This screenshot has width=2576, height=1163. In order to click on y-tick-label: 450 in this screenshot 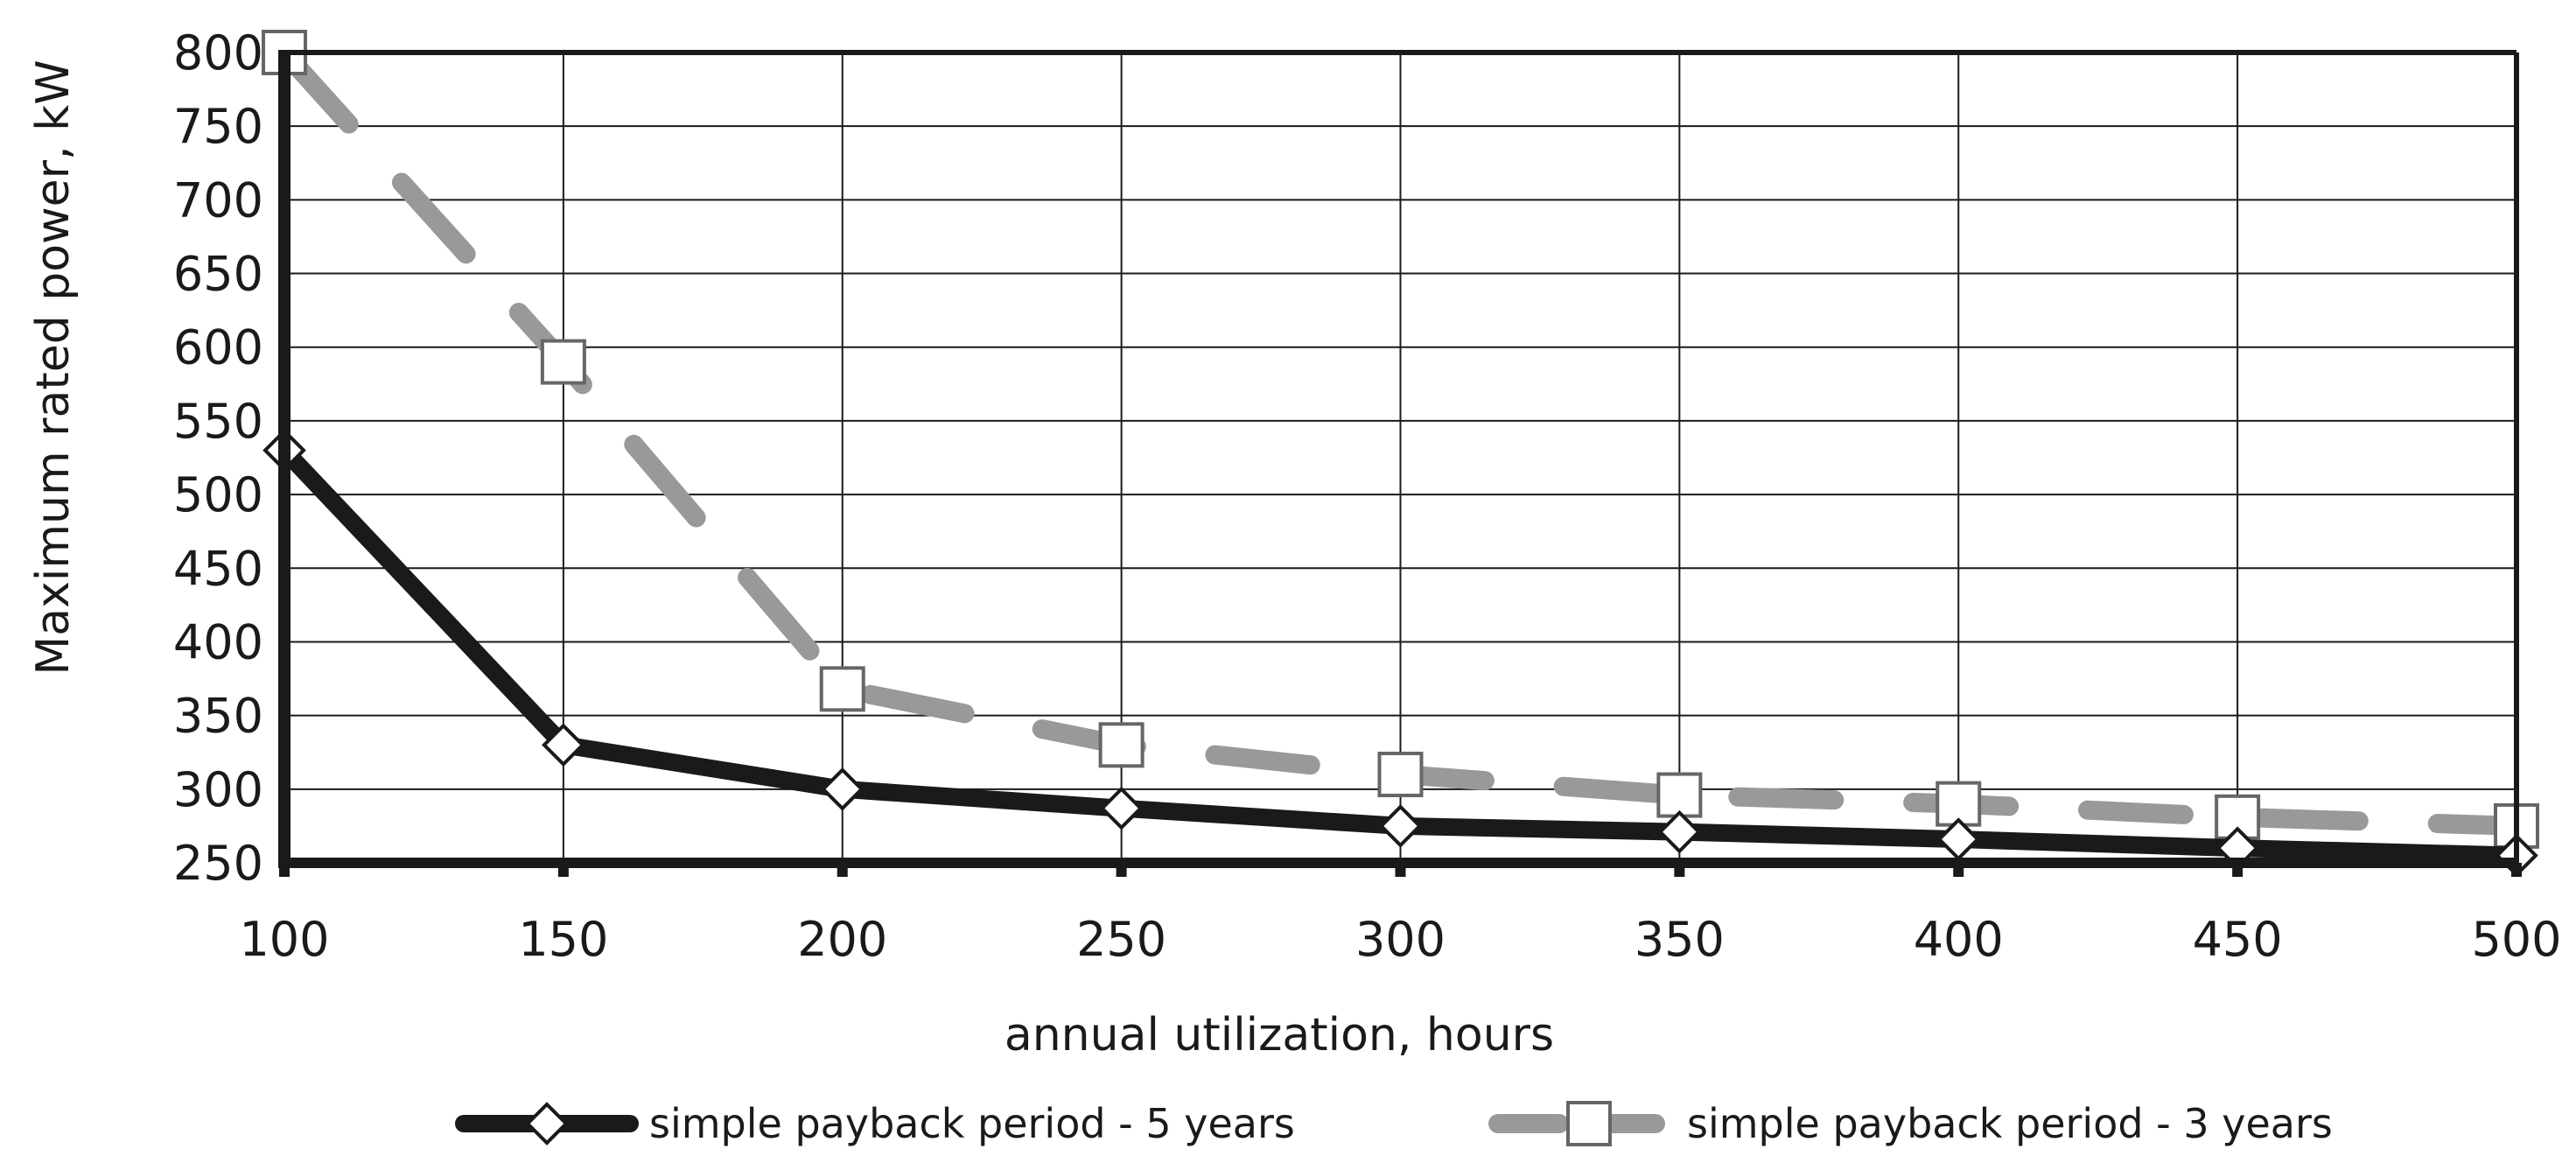, I will do `click(218, 568)`.